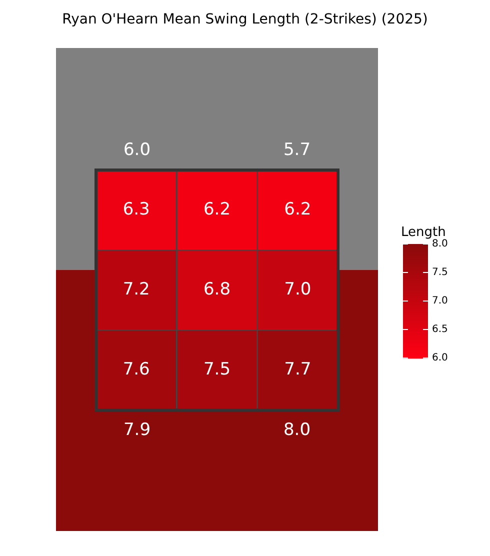  What do you see at coordinates (136, 209) in the screenshot?
I see `data-label: 6.3` at bounding box center [136, 209].